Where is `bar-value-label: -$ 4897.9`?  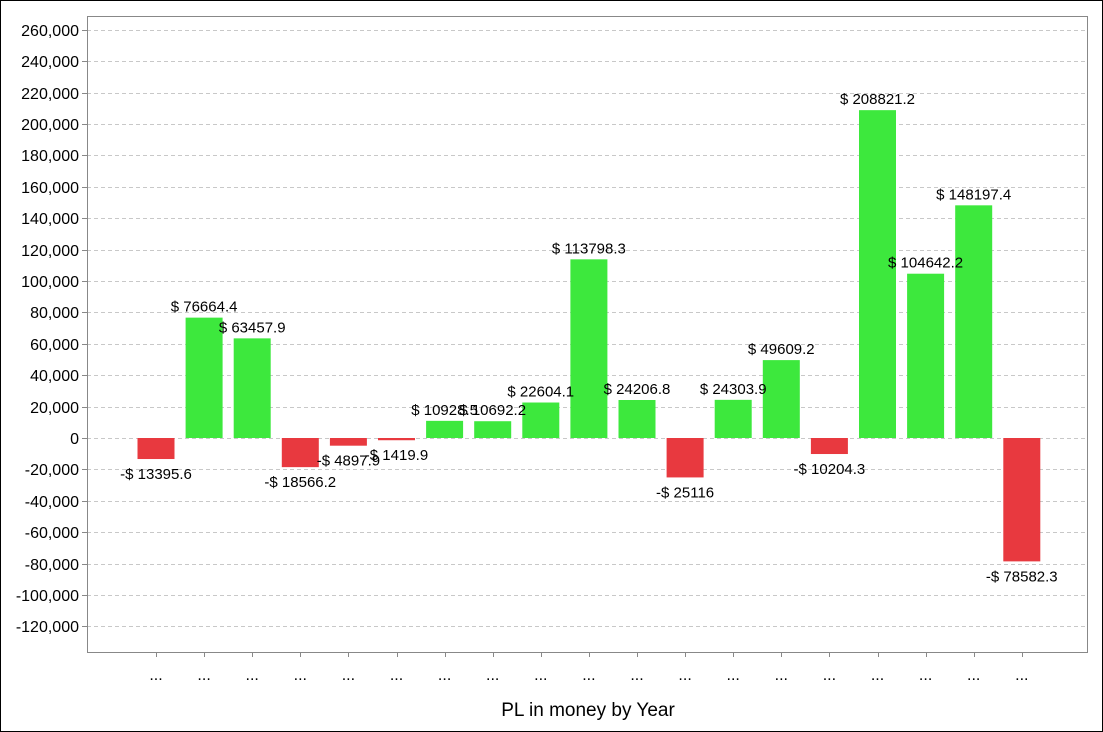
bar-value-label: -$ 4897.9 is located at coordinates (348, 461).